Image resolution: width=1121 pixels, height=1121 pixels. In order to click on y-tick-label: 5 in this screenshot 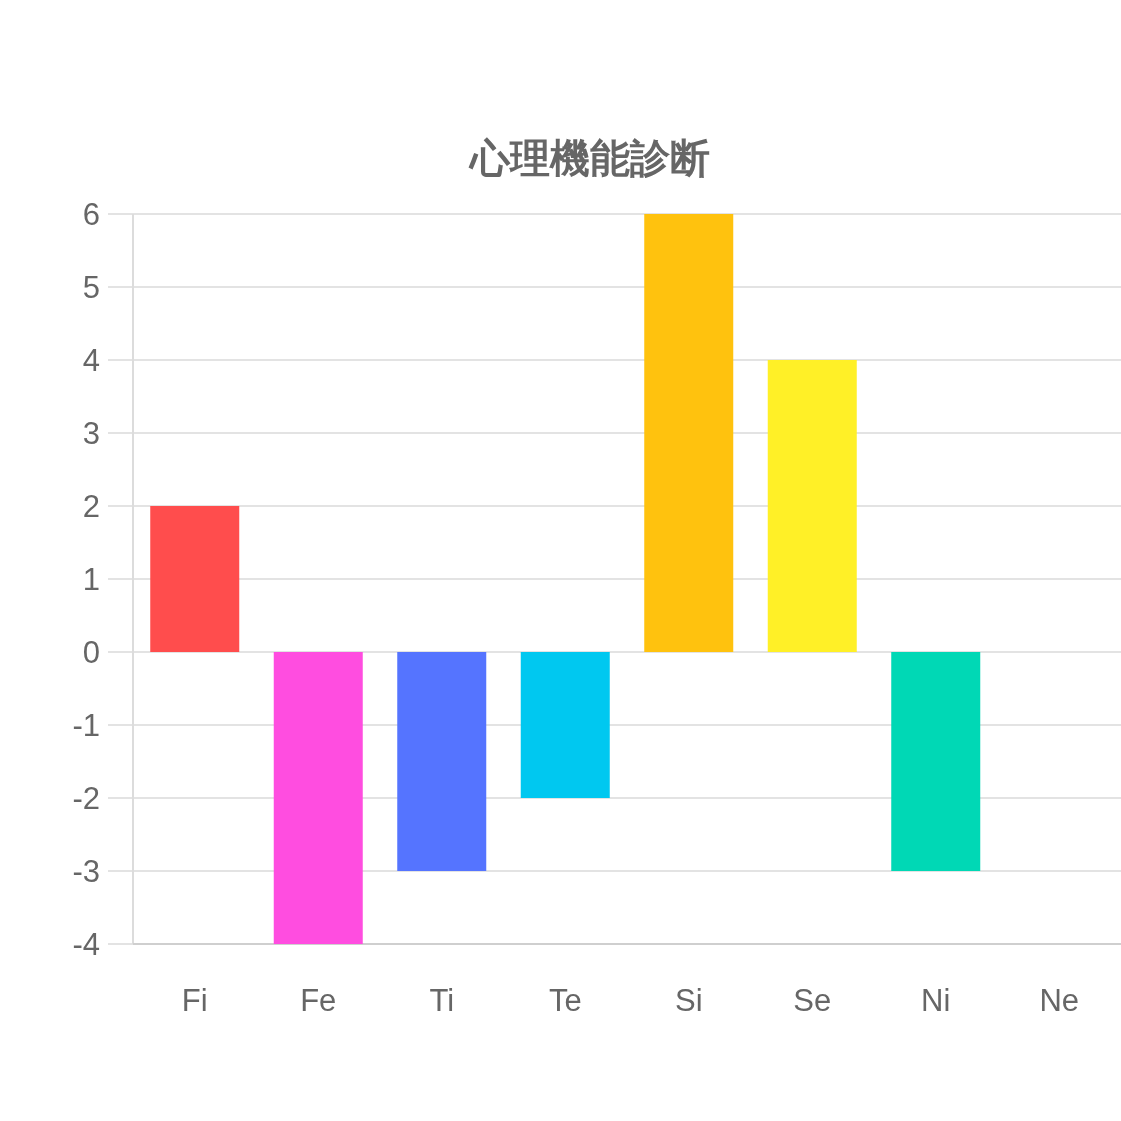, I will do `click(91, 287)`.